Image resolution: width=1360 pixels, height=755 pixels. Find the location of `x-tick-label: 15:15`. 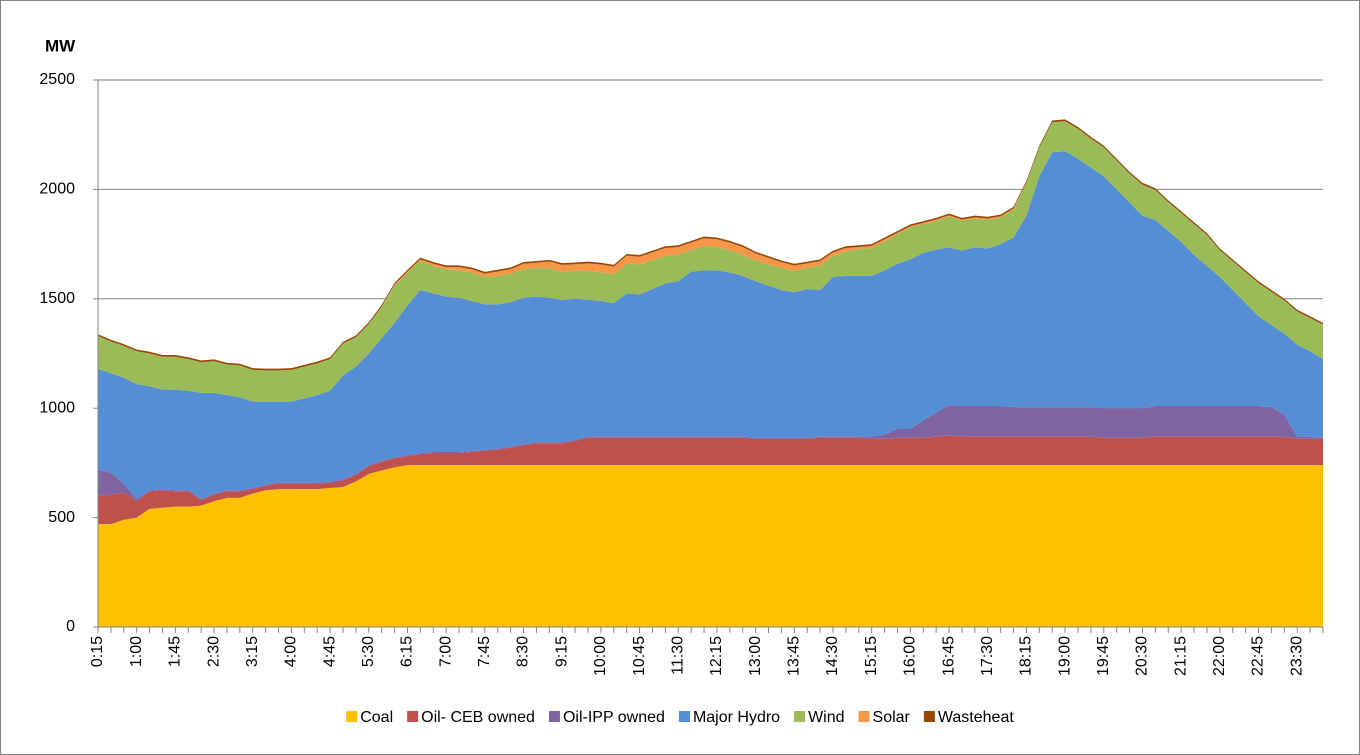

x-tick-label: 15:15 is located at coordinates (871, 656).